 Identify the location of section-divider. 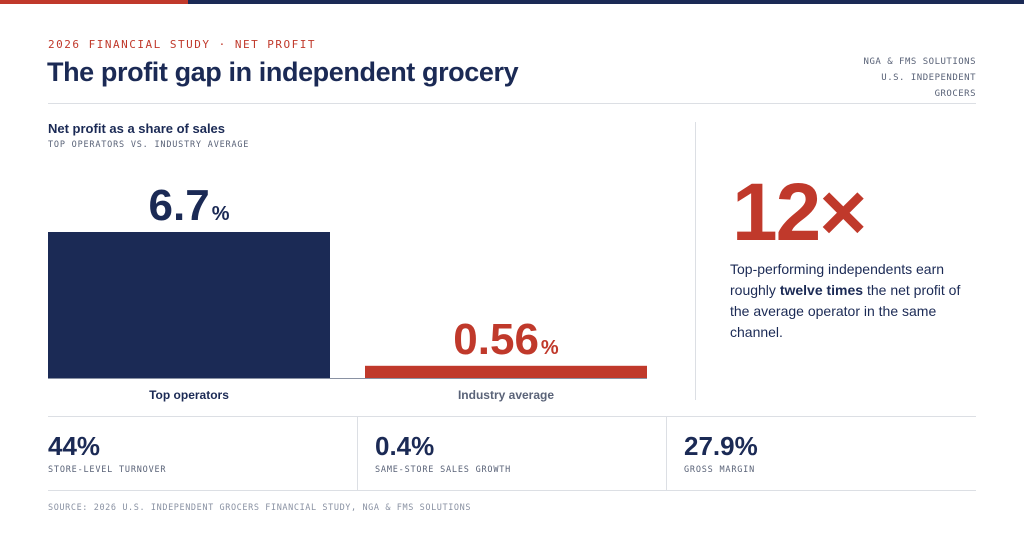
(695, 261).